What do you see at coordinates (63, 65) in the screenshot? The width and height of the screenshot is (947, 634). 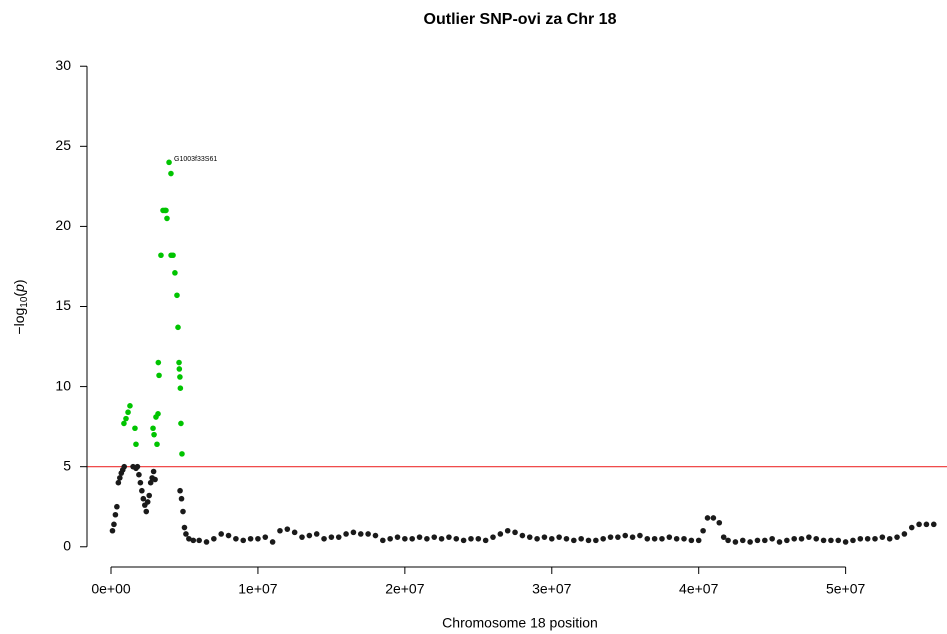 I see `y-tick-label: 30` at bounding box center [63, 65].